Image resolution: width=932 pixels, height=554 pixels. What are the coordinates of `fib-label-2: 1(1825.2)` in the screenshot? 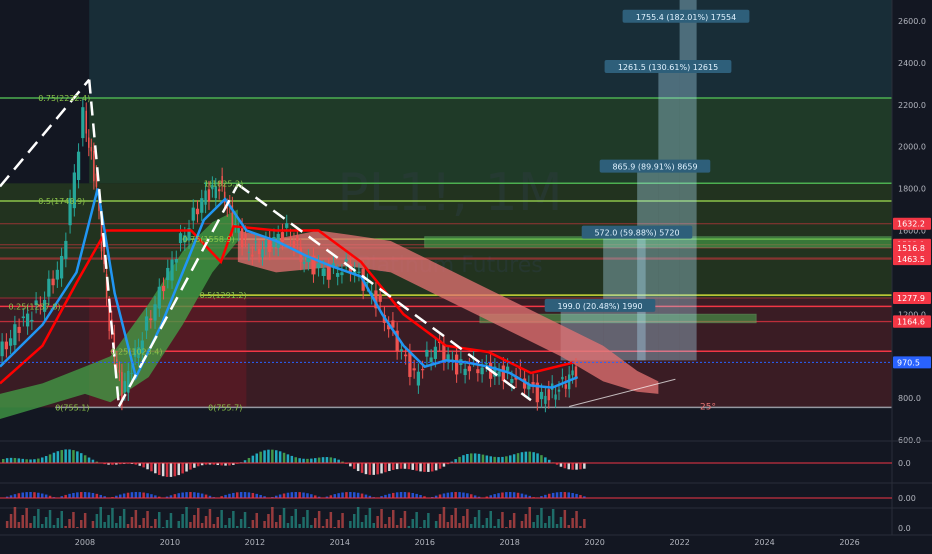 It's located at (223, 183).